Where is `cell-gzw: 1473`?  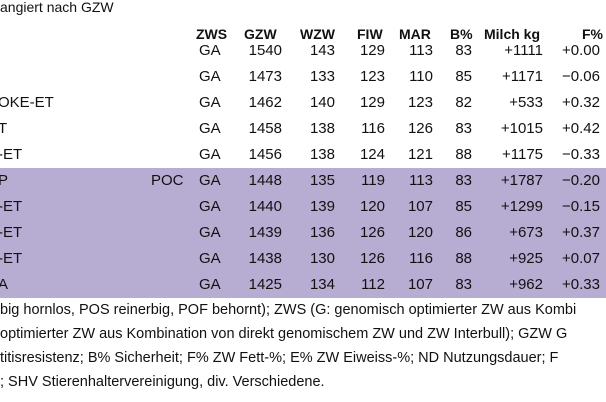
cell-gzw: 1473 is located at coordinates (265, 76).